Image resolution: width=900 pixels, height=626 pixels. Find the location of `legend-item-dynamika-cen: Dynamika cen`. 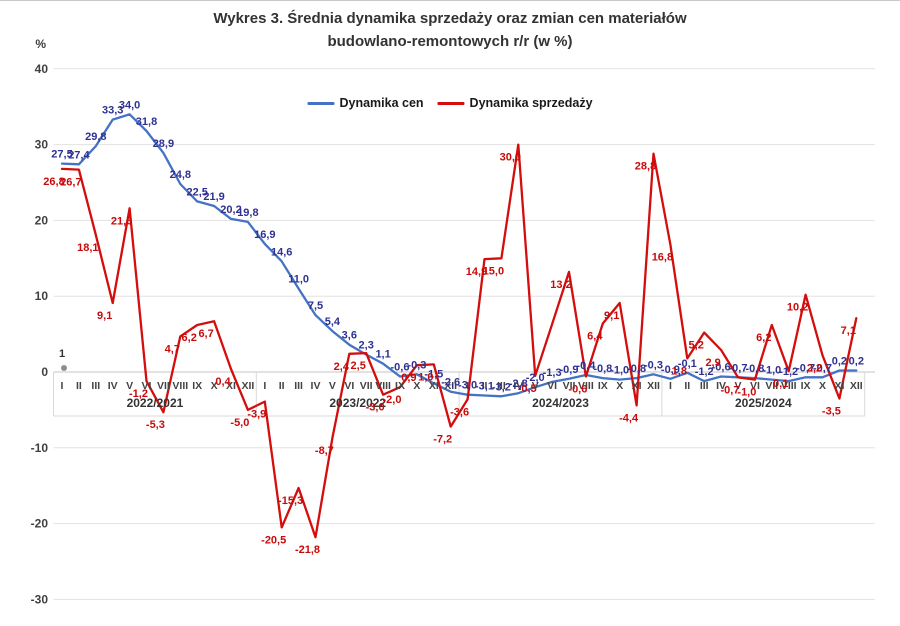

legend-item-dynamika-cen: Dynamika cen is located at coordinates (365, 103).